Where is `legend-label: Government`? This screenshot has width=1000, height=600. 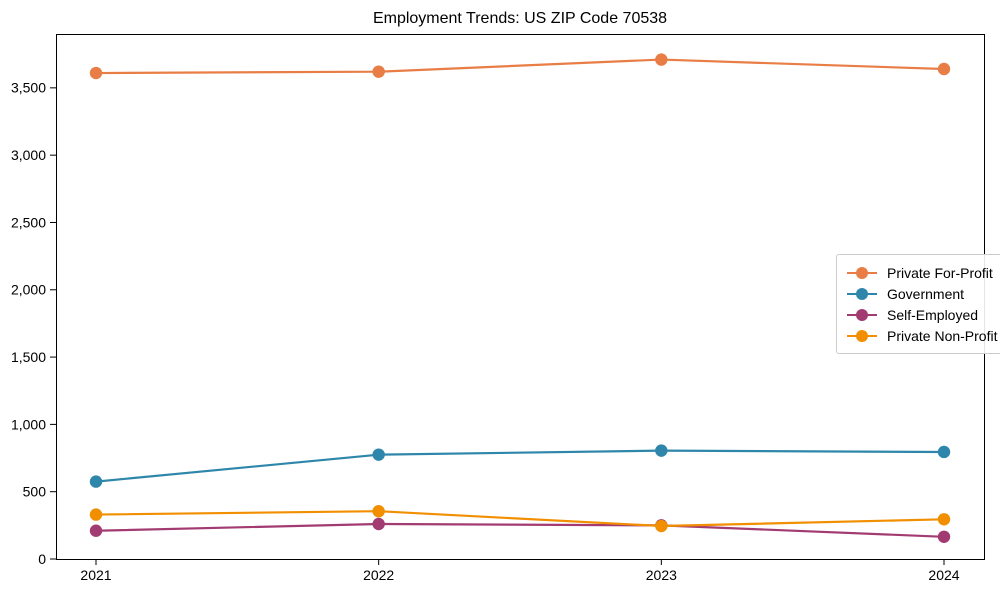
legend-label: Government is located at coordinates (926, 293).